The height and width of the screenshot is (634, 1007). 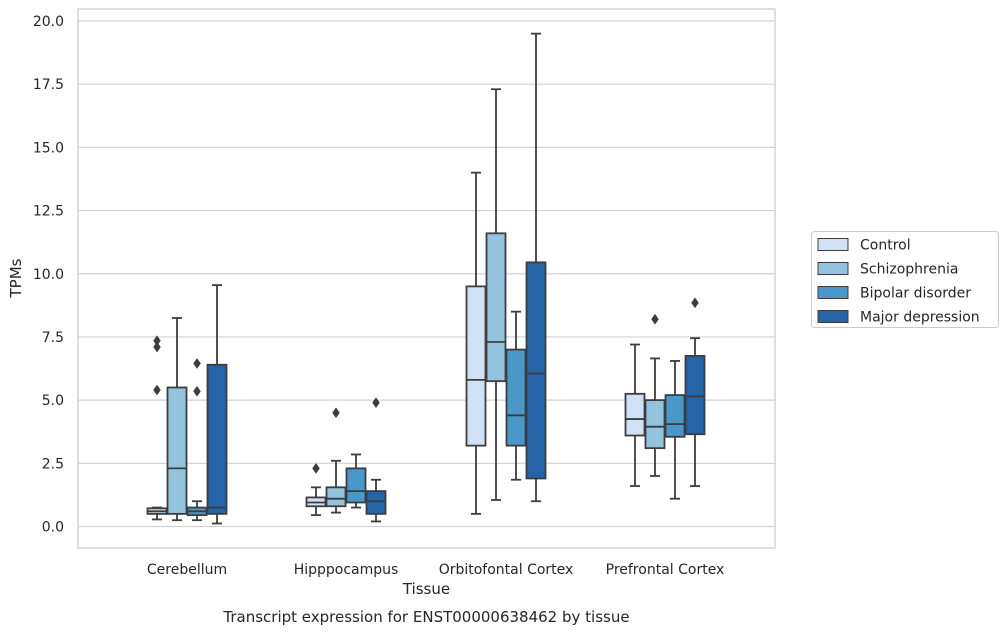 I want to click on legend-frame, so click(x=905, y=279).